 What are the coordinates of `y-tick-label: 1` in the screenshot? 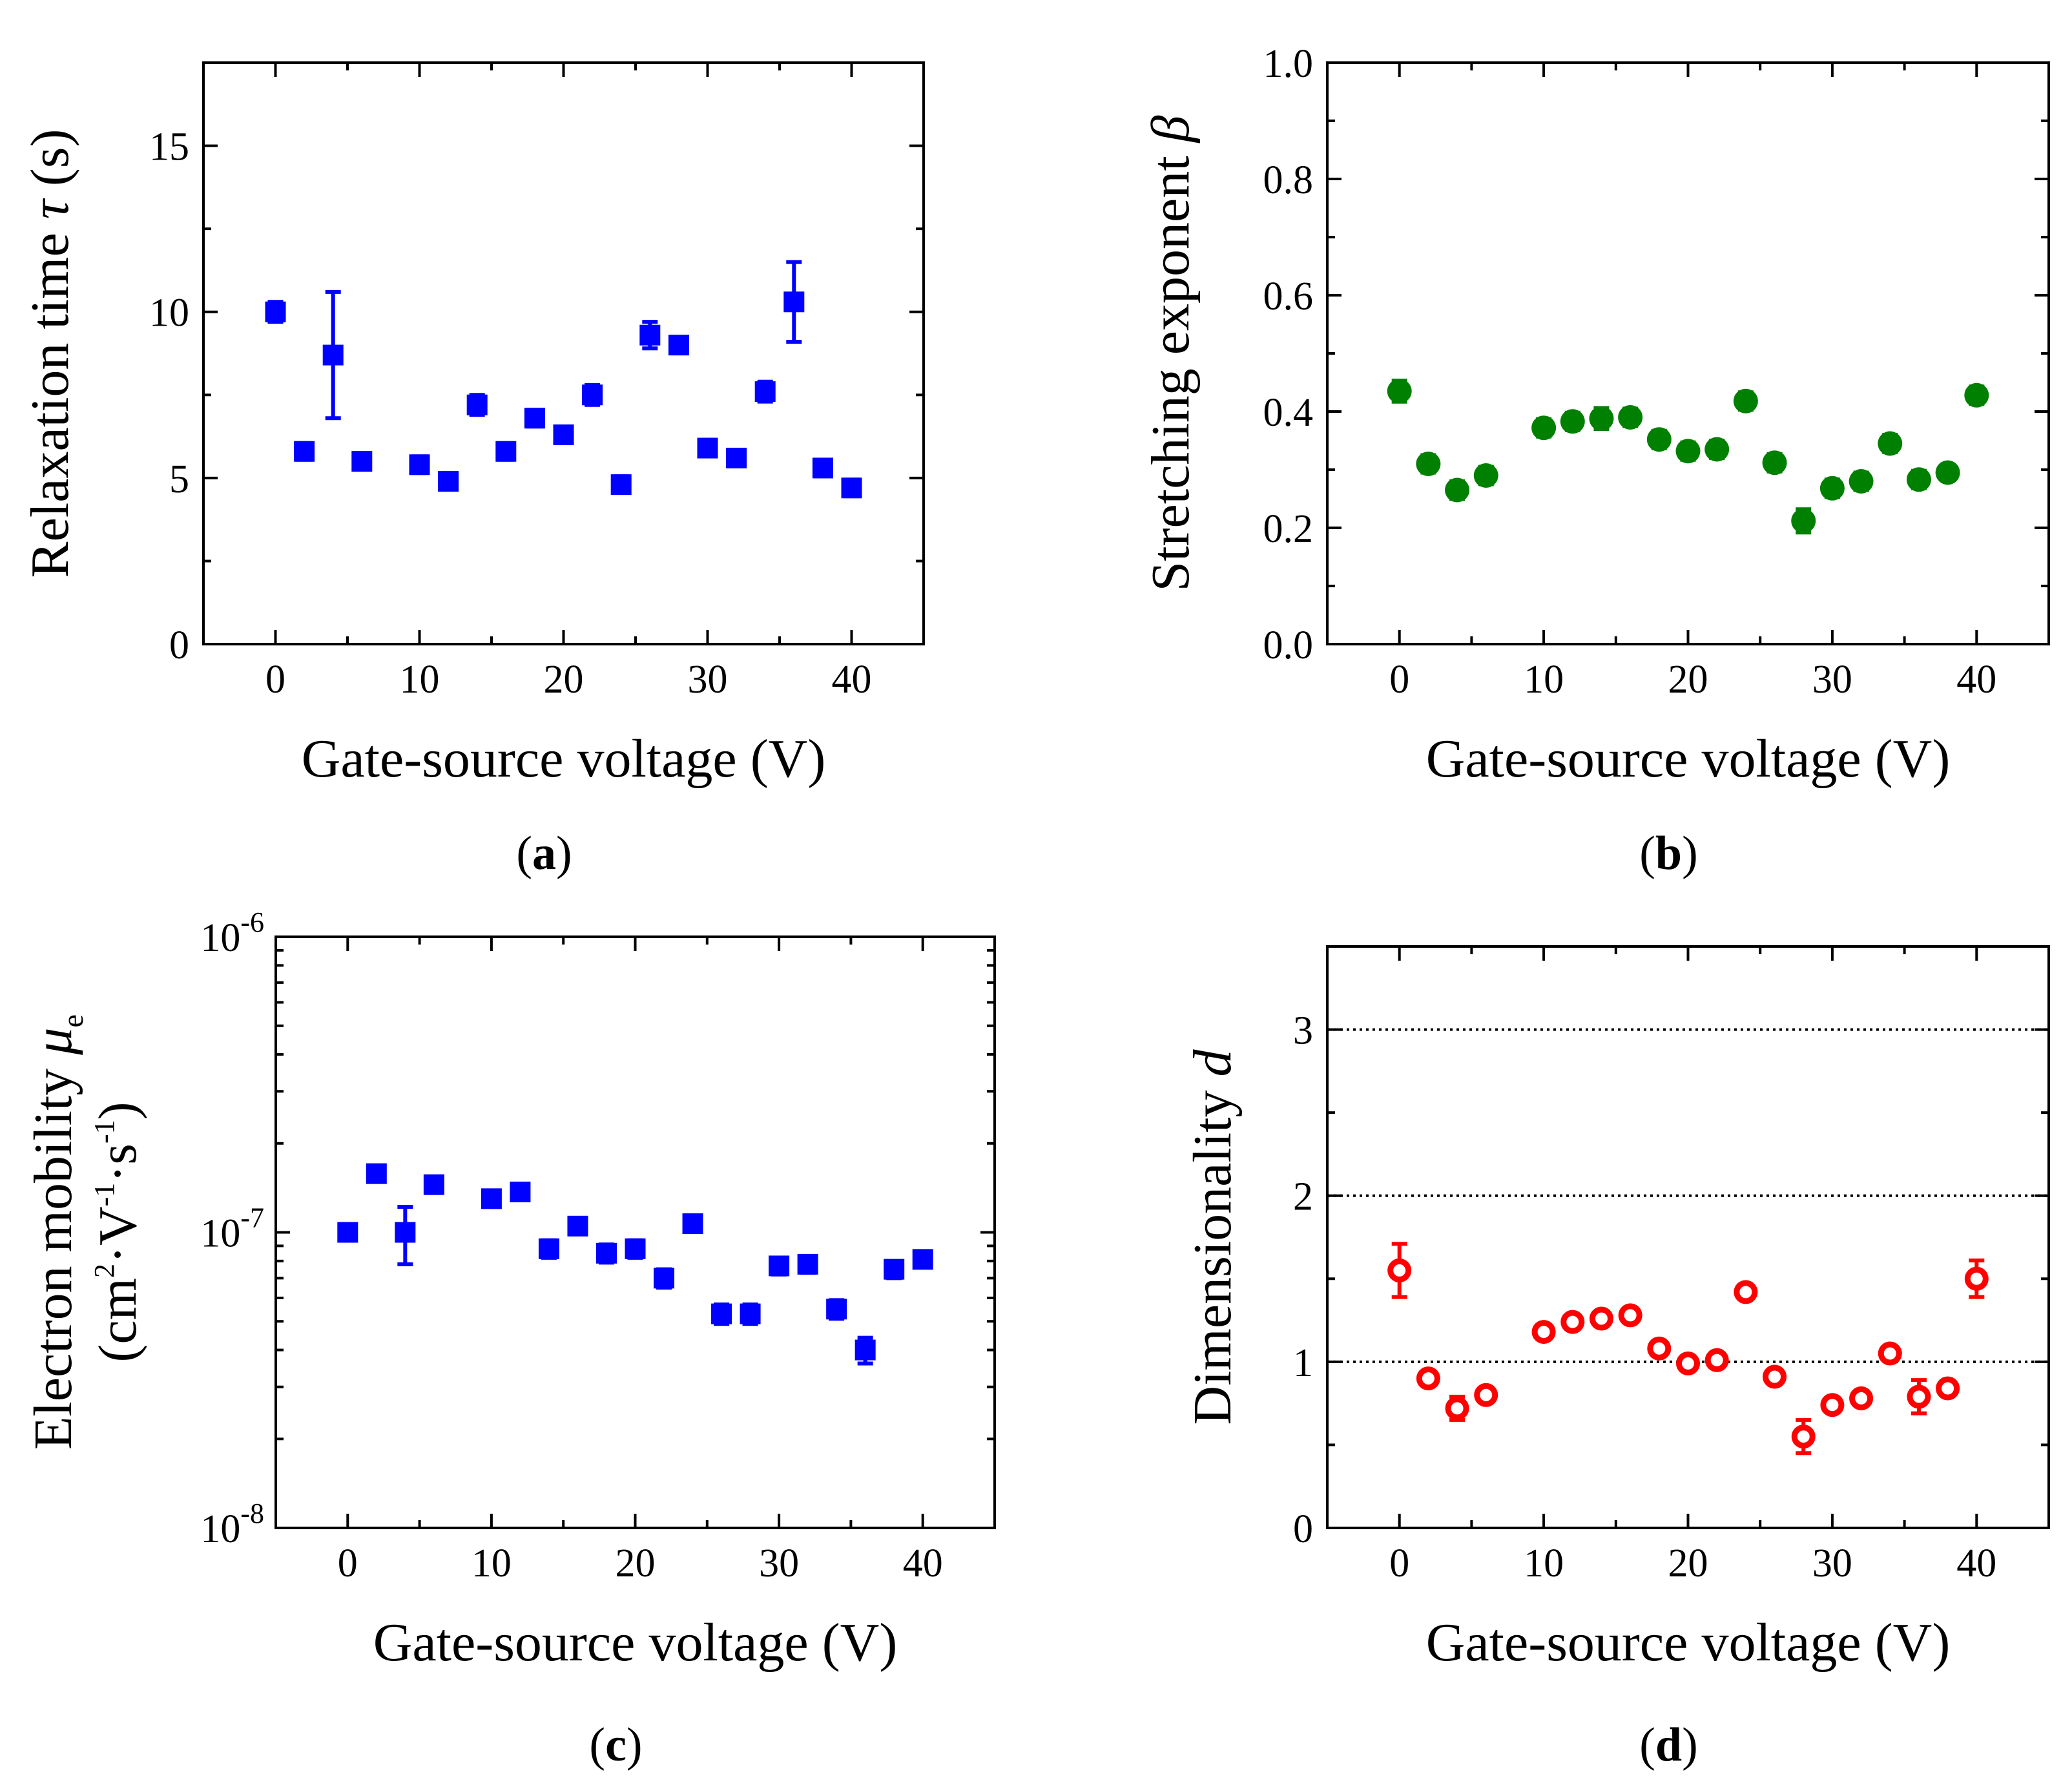 It's located at (1303, 1363).